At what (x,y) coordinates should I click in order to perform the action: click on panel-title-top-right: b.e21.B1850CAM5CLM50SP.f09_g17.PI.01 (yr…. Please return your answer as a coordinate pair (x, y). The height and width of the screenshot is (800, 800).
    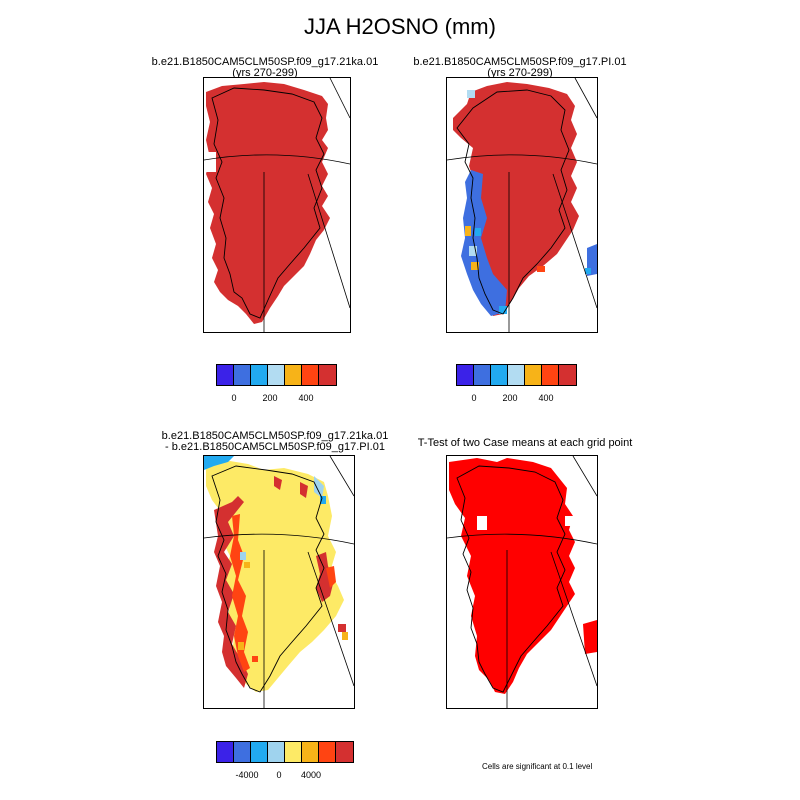
    Looking at the image, I should click on (520, 68).